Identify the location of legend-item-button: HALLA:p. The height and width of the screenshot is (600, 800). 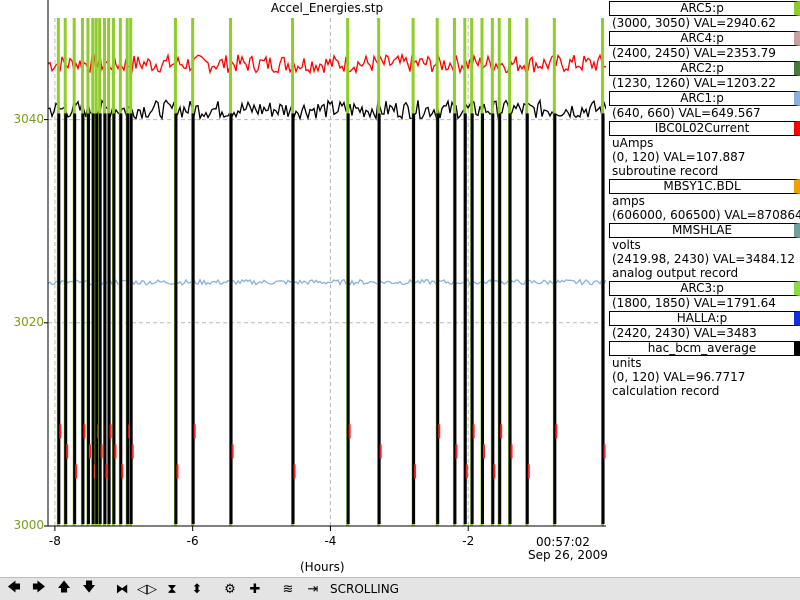
(704, 318).